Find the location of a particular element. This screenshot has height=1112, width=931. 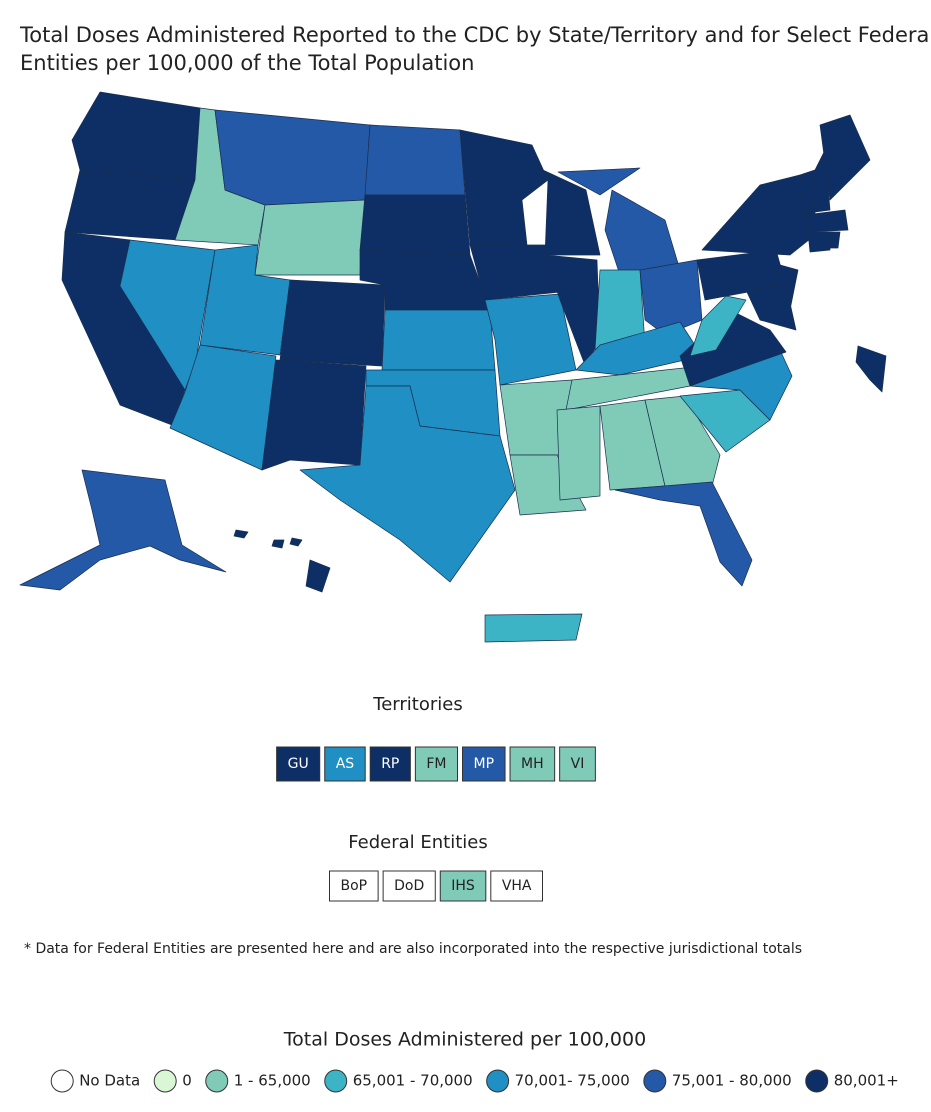

legend-label: 70,001- 75,000 is located at coordinates (572, 1081).